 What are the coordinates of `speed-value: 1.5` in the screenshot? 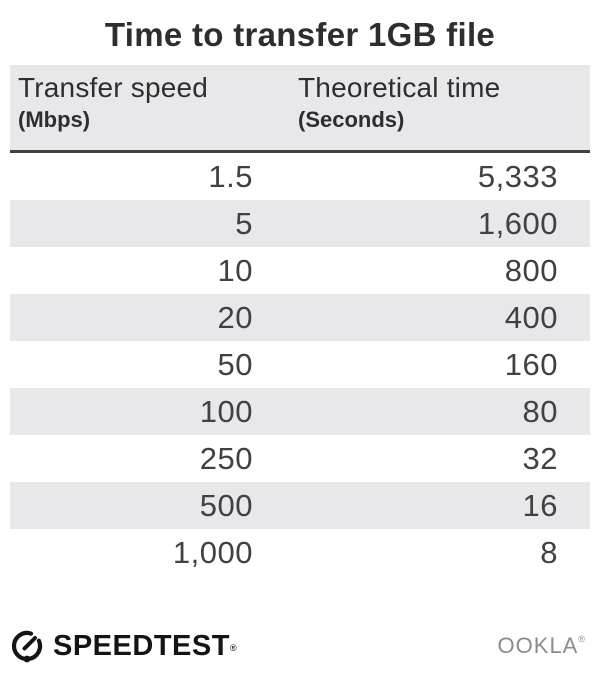 It's located at (230, 176).